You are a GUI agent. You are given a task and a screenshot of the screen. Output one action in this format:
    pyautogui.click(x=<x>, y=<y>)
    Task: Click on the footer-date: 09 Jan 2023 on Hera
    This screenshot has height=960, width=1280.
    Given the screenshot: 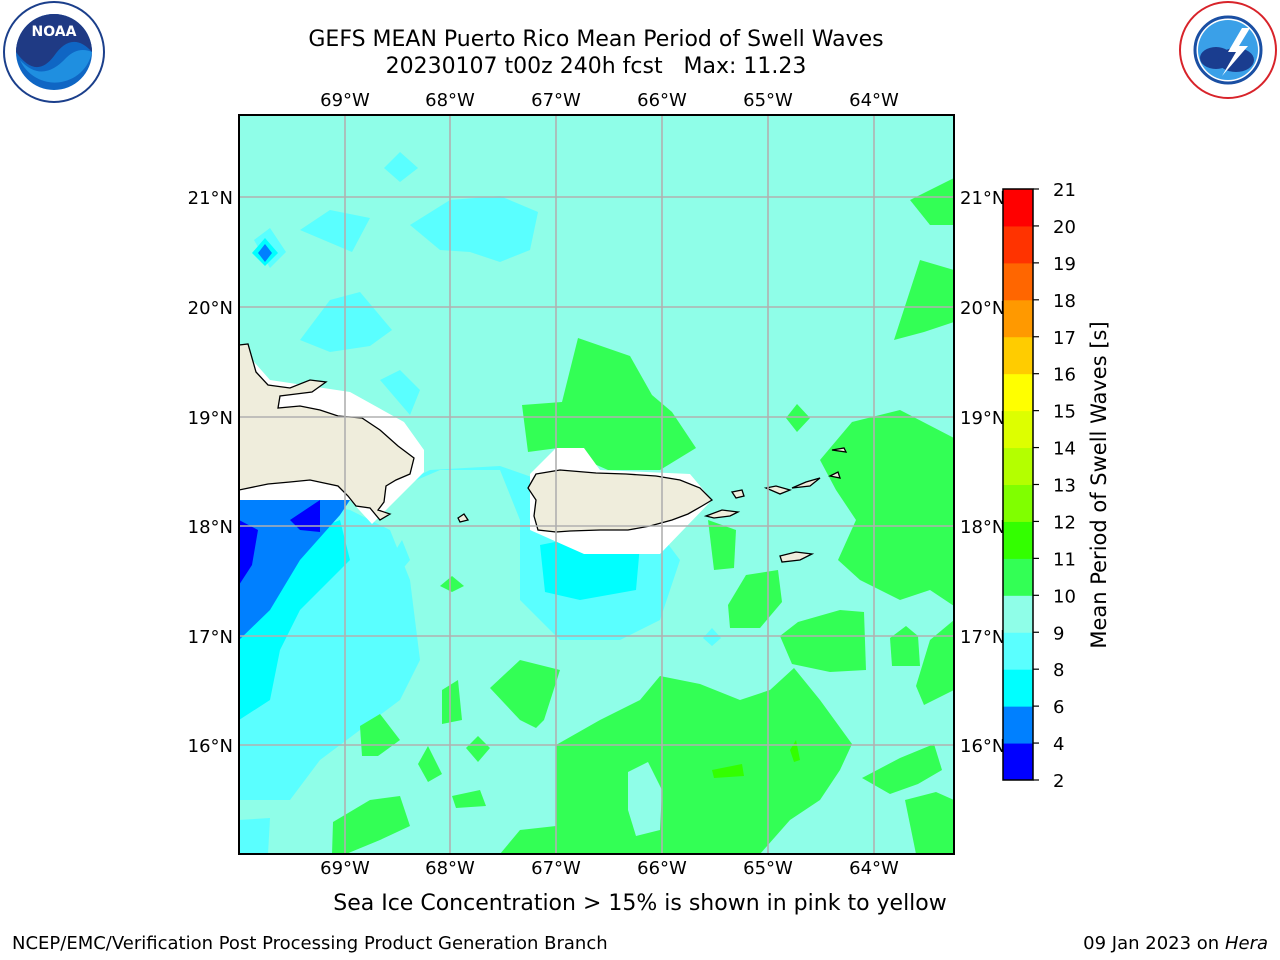 What is the action you would take?
    pyautogui.click(x=1175, y=943)
    